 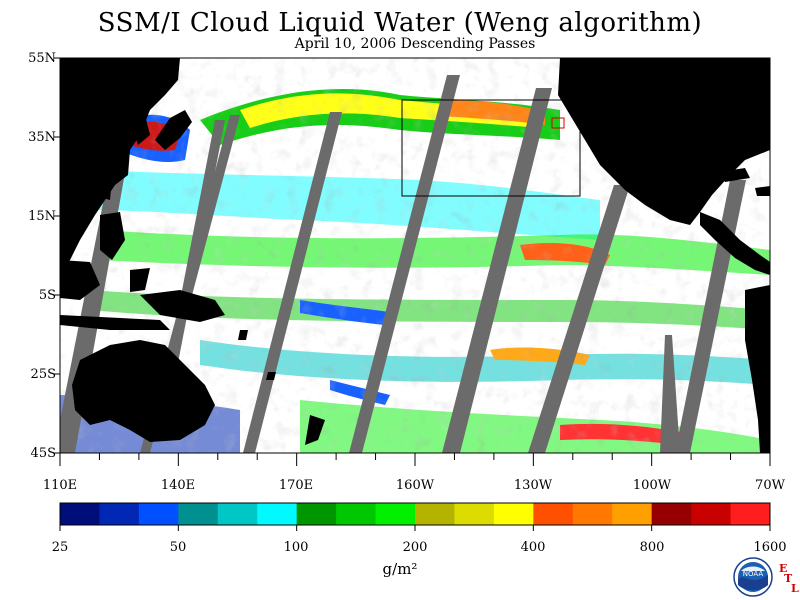 What do you see at coordinates (42, 137) in the screenshot?
I see `lat-label-35n: 35N` at bounding box center [42, 137].